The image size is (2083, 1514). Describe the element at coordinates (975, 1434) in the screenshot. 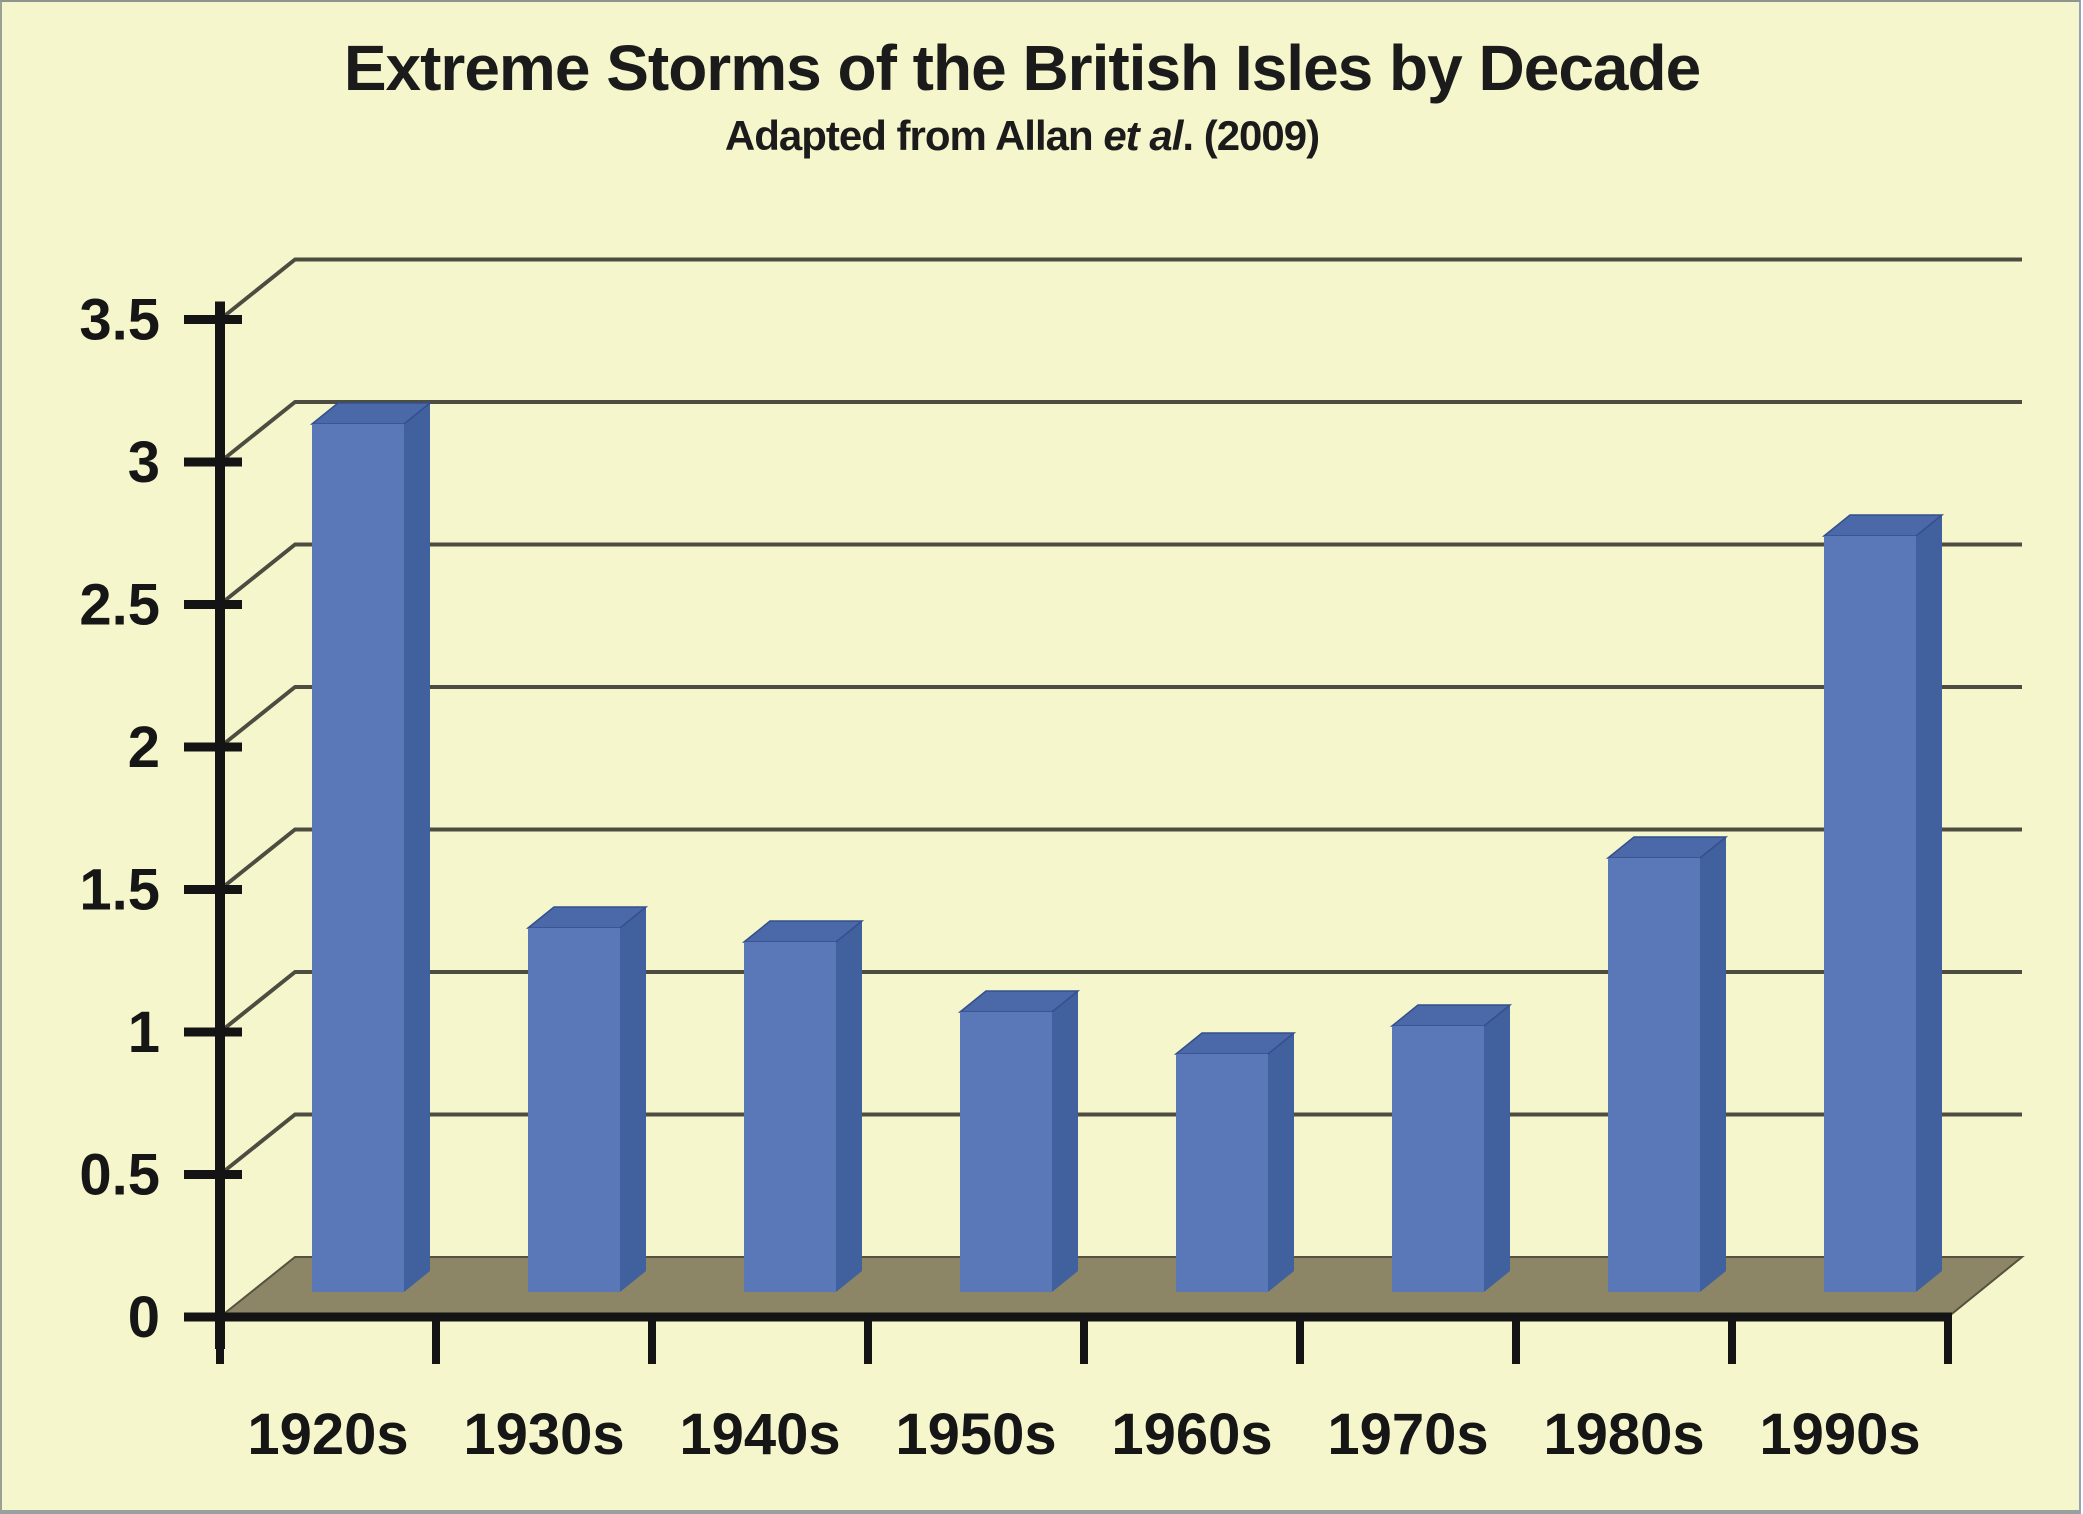

I see `x-category-label: 1950s` at that location.